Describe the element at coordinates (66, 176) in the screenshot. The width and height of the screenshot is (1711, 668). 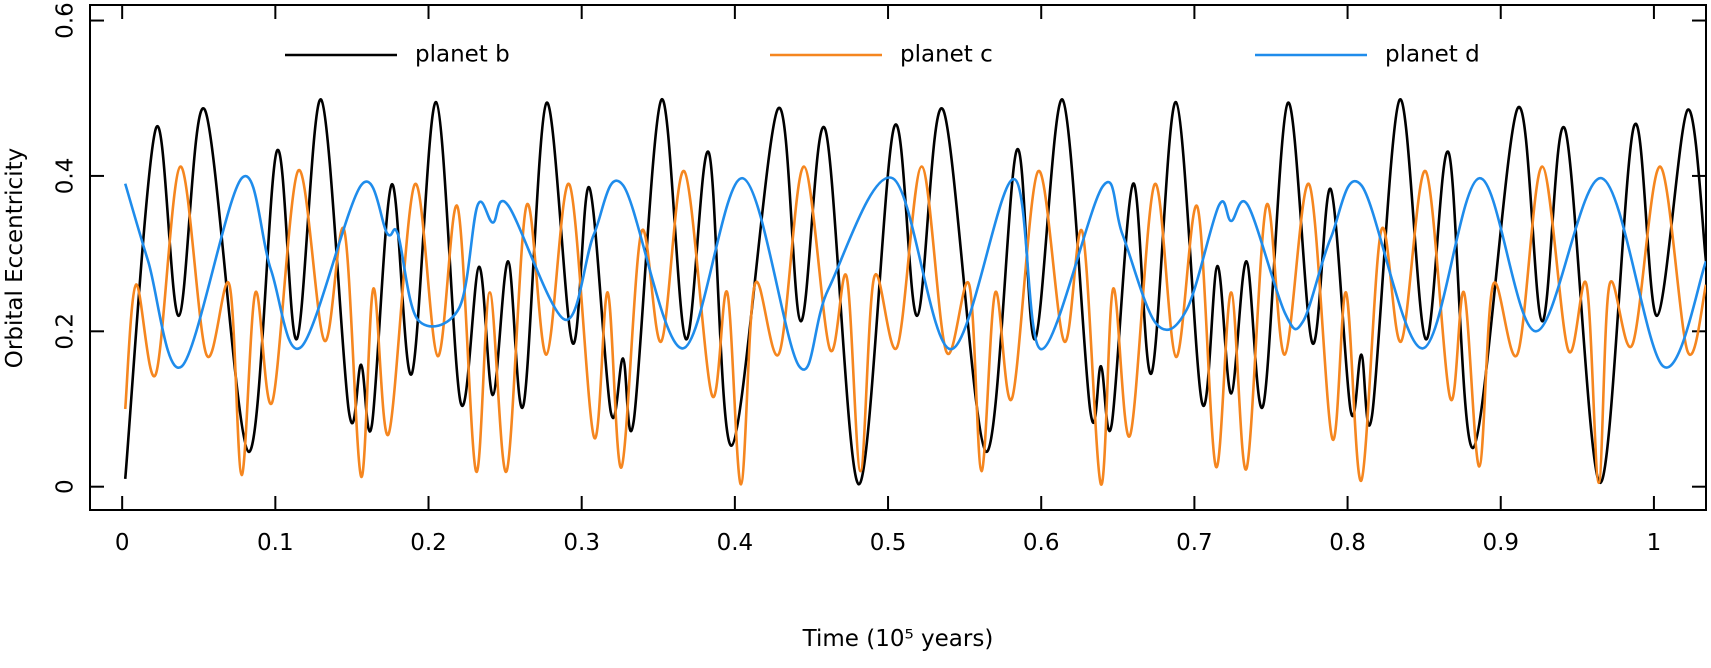
I see `y-tick-label: 0.4` at that location.